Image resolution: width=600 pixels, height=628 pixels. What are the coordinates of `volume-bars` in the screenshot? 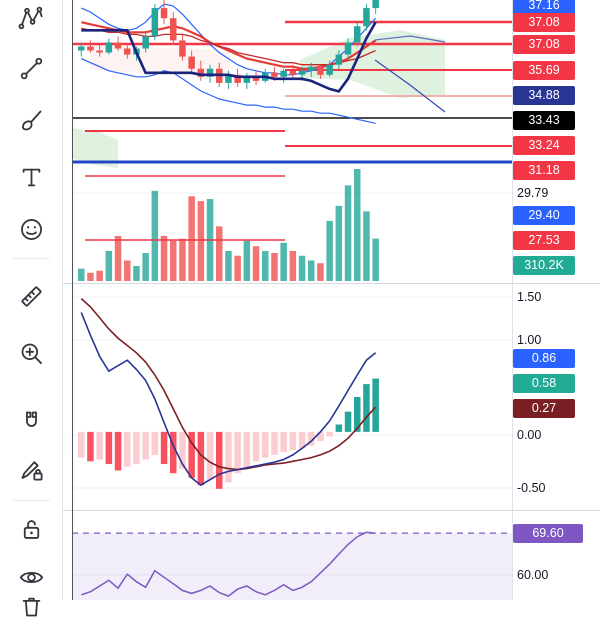 It's located at (228, 224).